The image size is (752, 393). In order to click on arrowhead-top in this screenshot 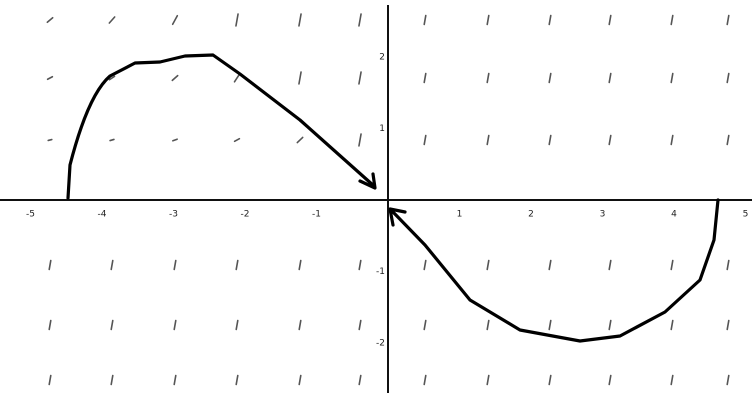, I will do `click(367, 181)`.